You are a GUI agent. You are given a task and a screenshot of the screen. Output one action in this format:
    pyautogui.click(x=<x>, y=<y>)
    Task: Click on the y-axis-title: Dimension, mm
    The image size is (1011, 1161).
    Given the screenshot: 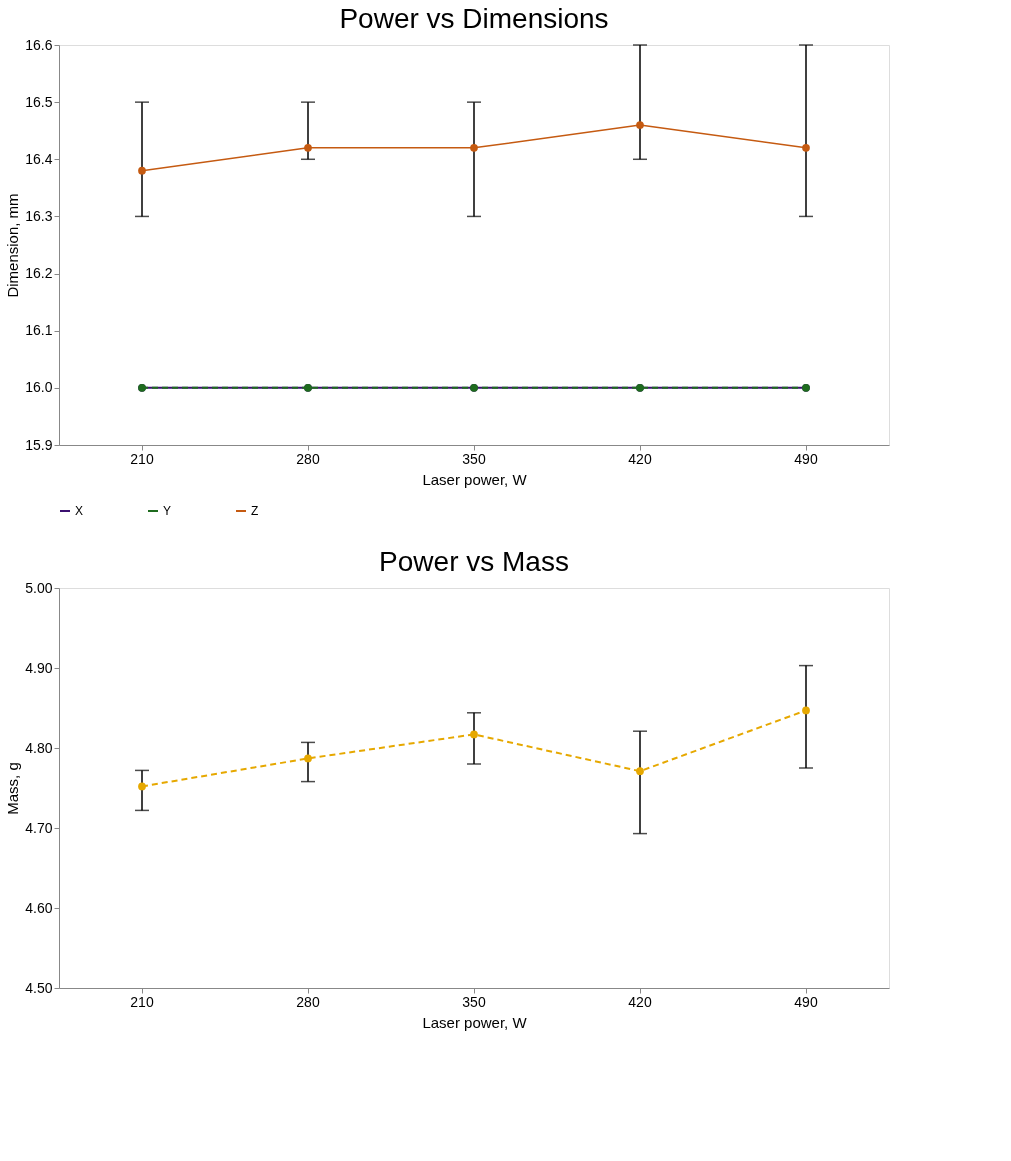 What is the action you would take?
    pyautogui.click(x=13, y=245)
    